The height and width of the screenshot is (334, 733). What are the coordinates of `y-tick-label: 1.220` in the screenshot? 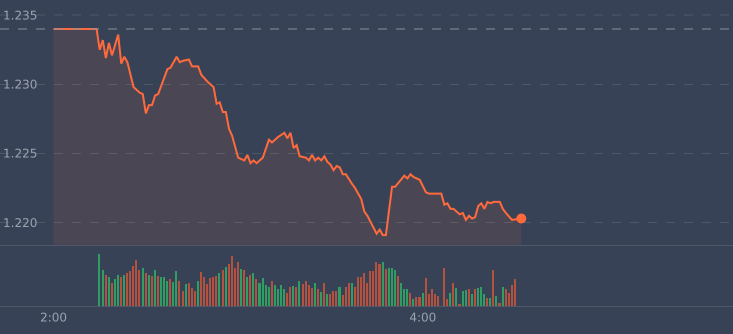 It's located at (20, 223).